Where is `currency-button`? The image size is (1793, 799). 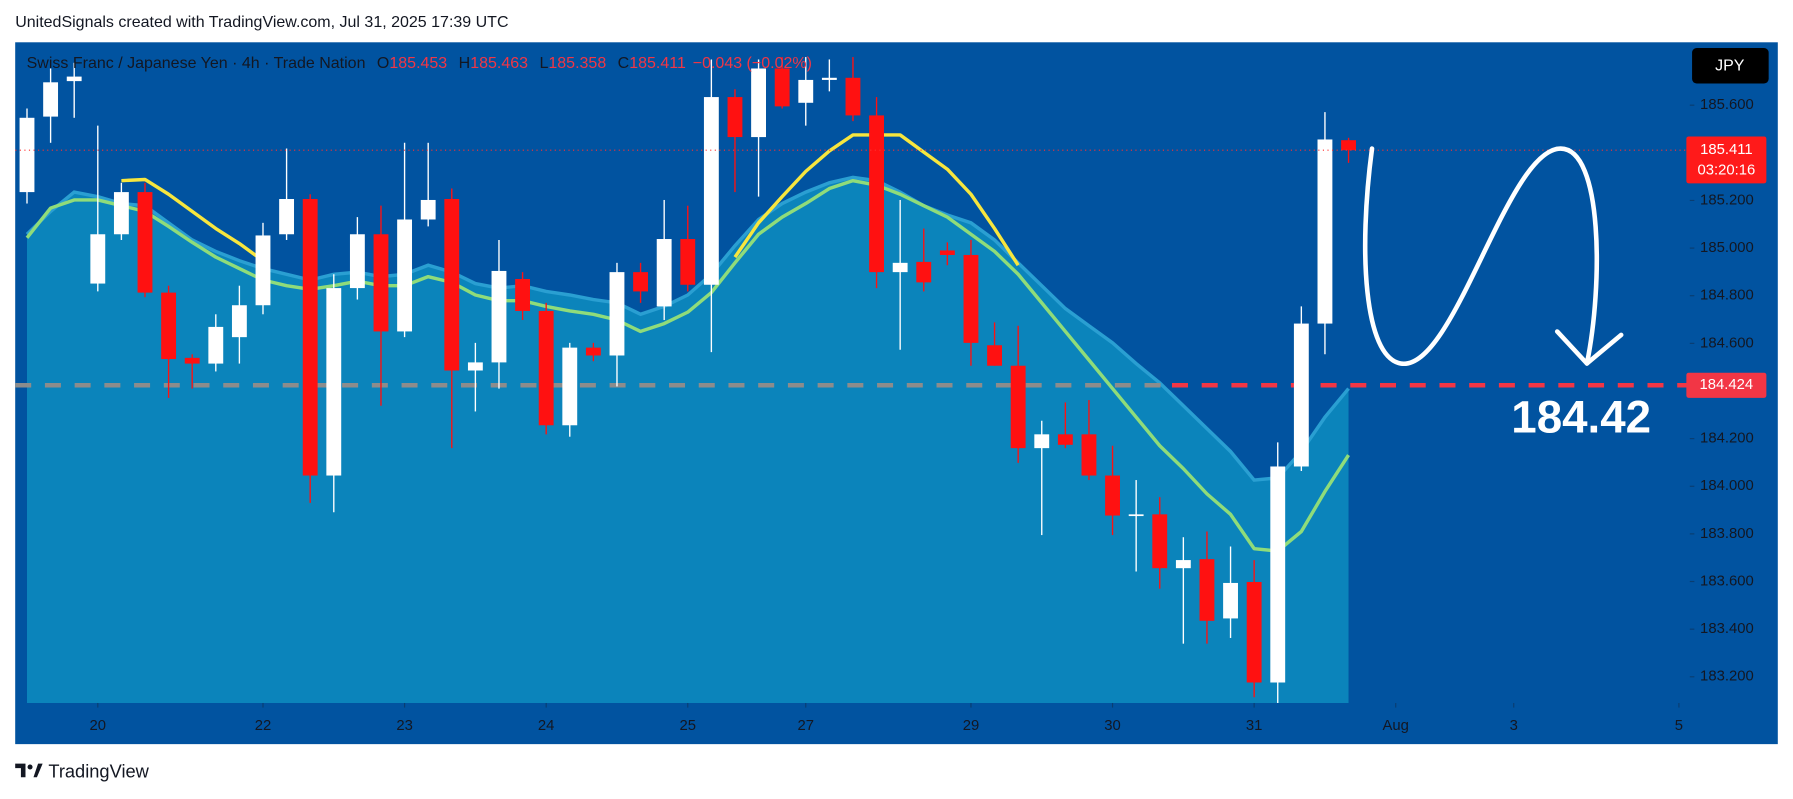
currency-button is located at coordinates (1730, 66).